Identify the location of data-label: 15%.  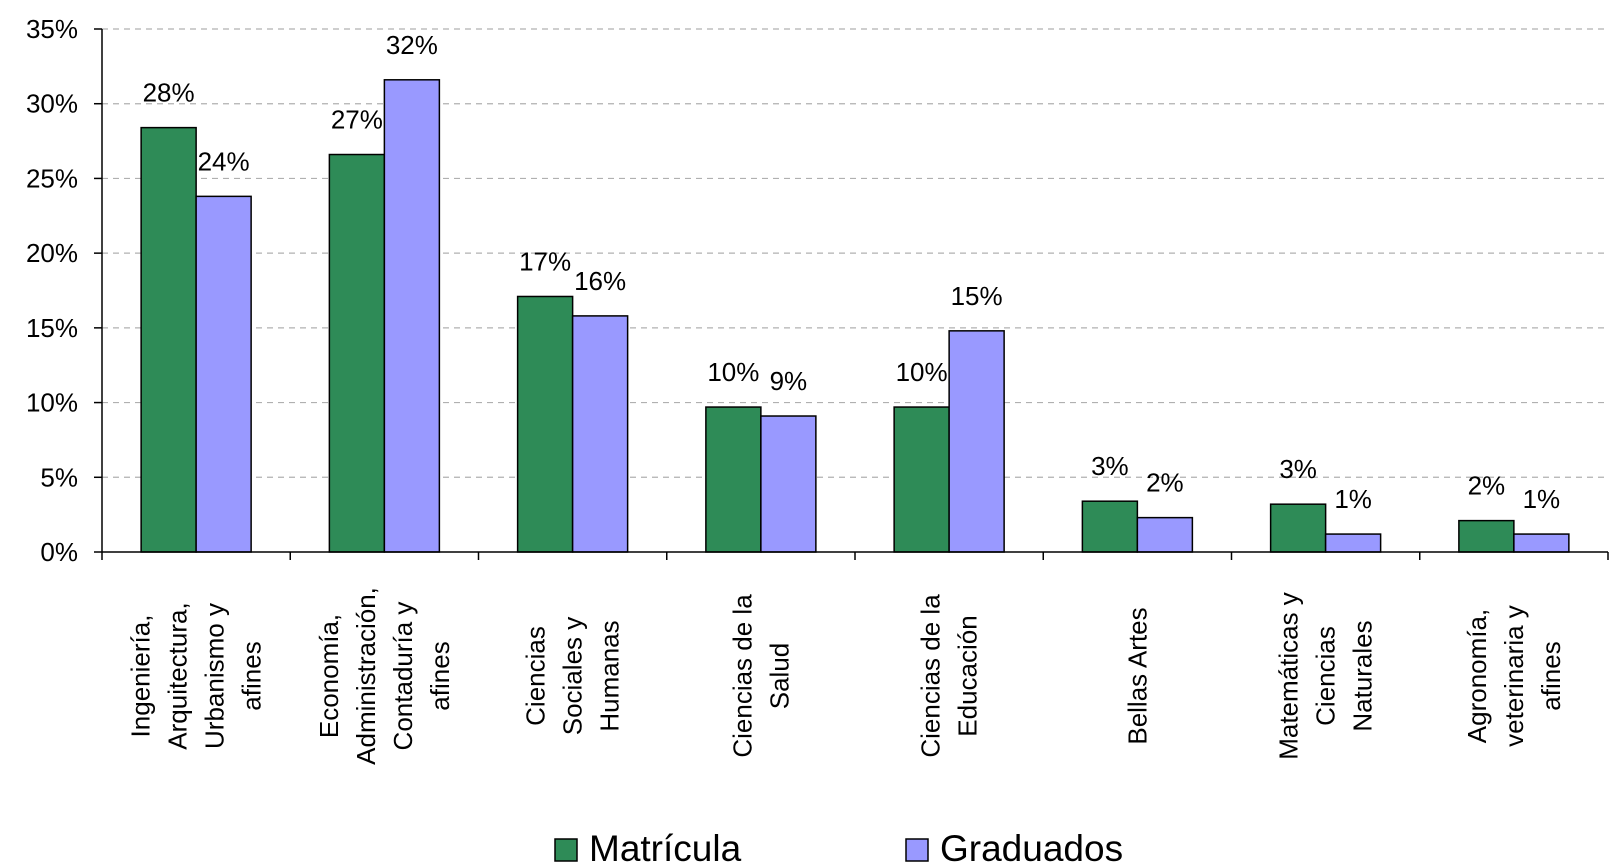
(977, 296).